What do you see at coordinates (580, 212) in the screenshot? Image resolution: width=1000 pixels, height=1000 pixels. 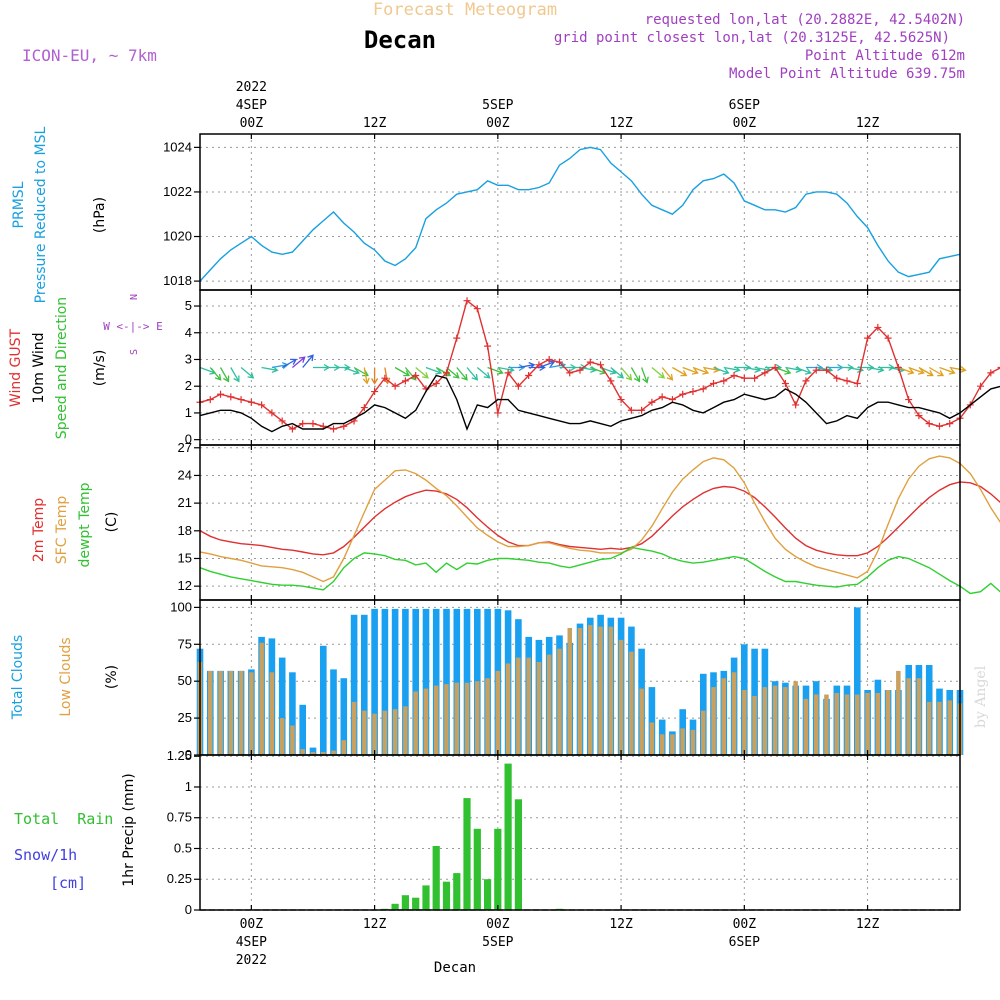 I see `panel-frame-pressure` at bounding box center [580, 212].